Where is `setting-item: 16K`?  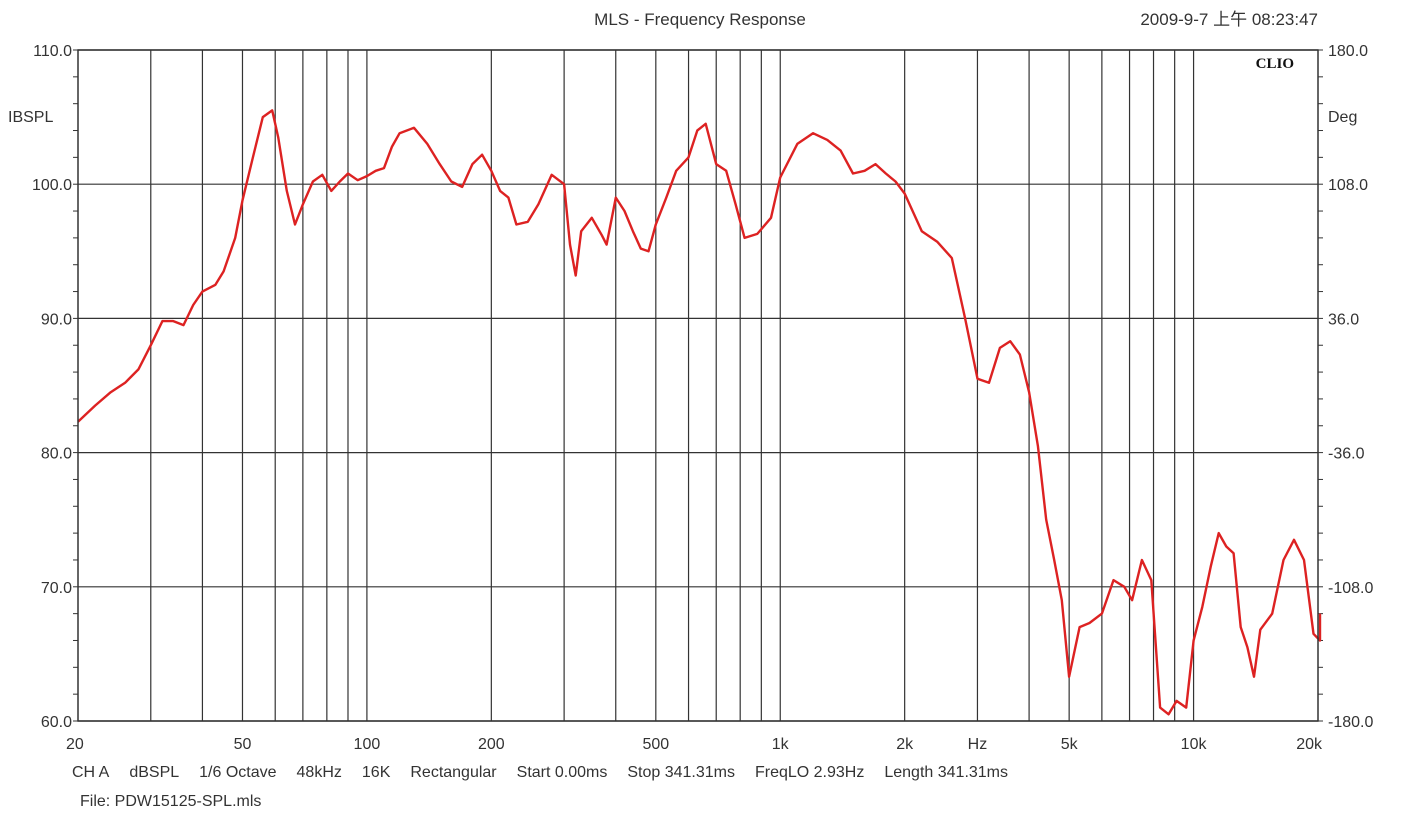 setting-item: 16K is located at coordinates (376, 772).